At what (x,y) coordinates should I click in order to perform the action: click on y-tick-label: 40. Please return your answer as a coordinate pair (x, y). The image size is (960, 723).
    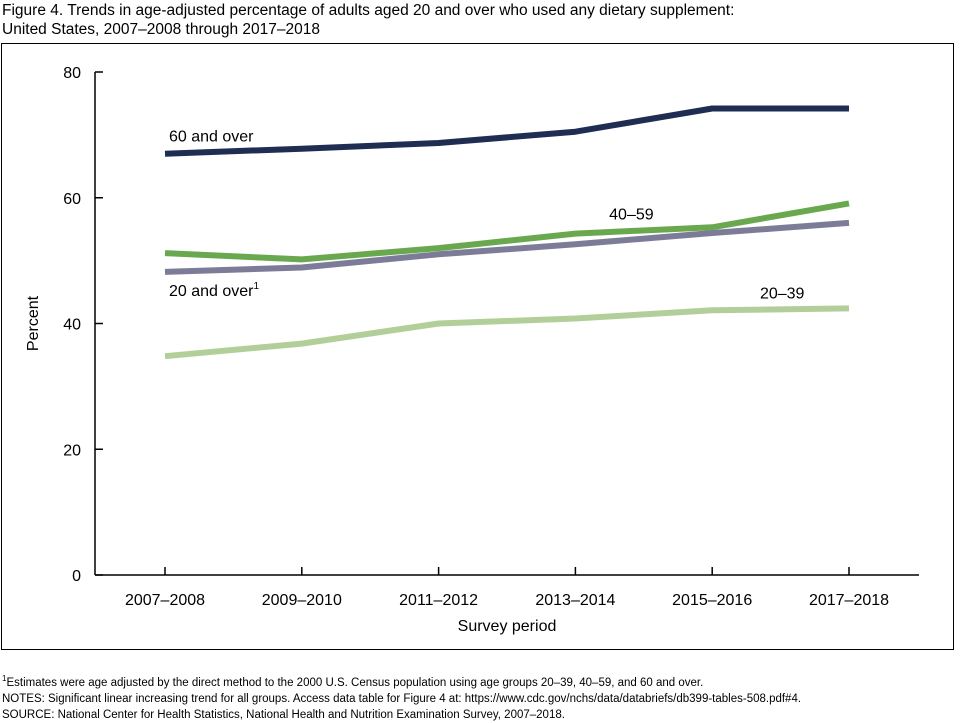
    Looking at the image, I should click on (72, 325).